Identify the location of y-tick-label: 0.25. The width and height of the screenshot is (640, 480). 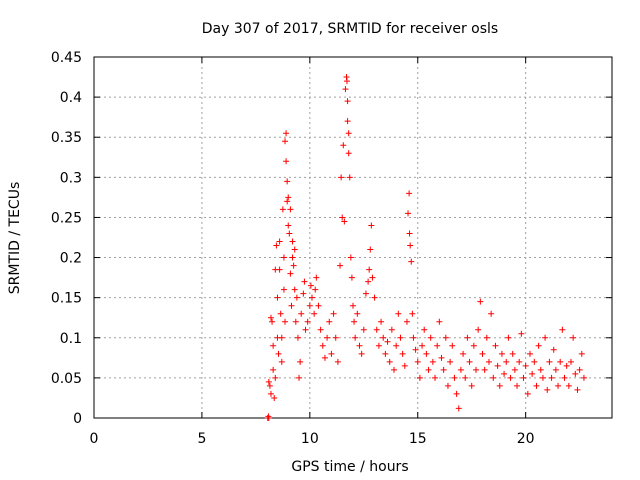
(66, 218).